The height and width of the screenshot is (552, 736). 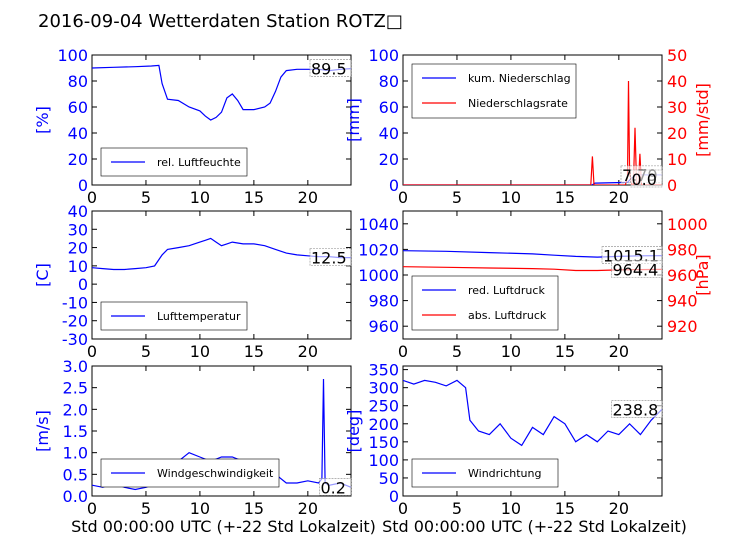 What do you see at coordinates (220, 21) in the screenshot?
I see `figure-title: 2016-09-04 Wetterdaten Station ROTZ□` at bounding box center [220, 21].